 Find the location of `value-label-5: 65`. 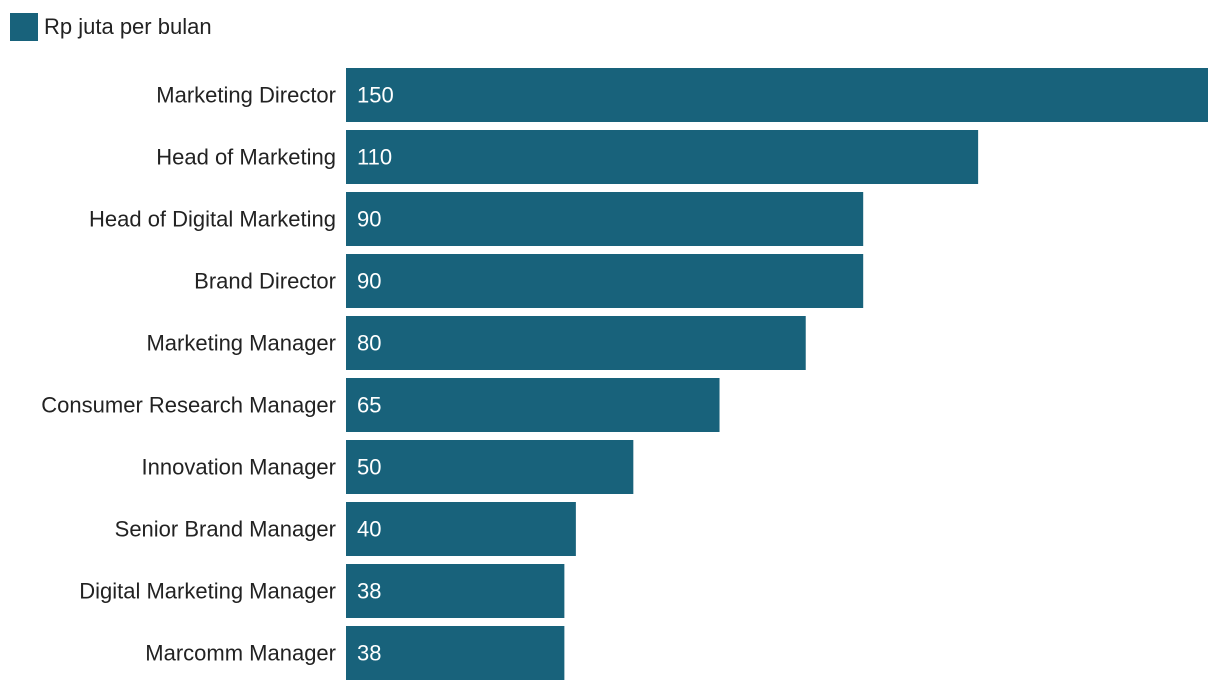

value-label-5: 65 is located at coordinates (369, 405).